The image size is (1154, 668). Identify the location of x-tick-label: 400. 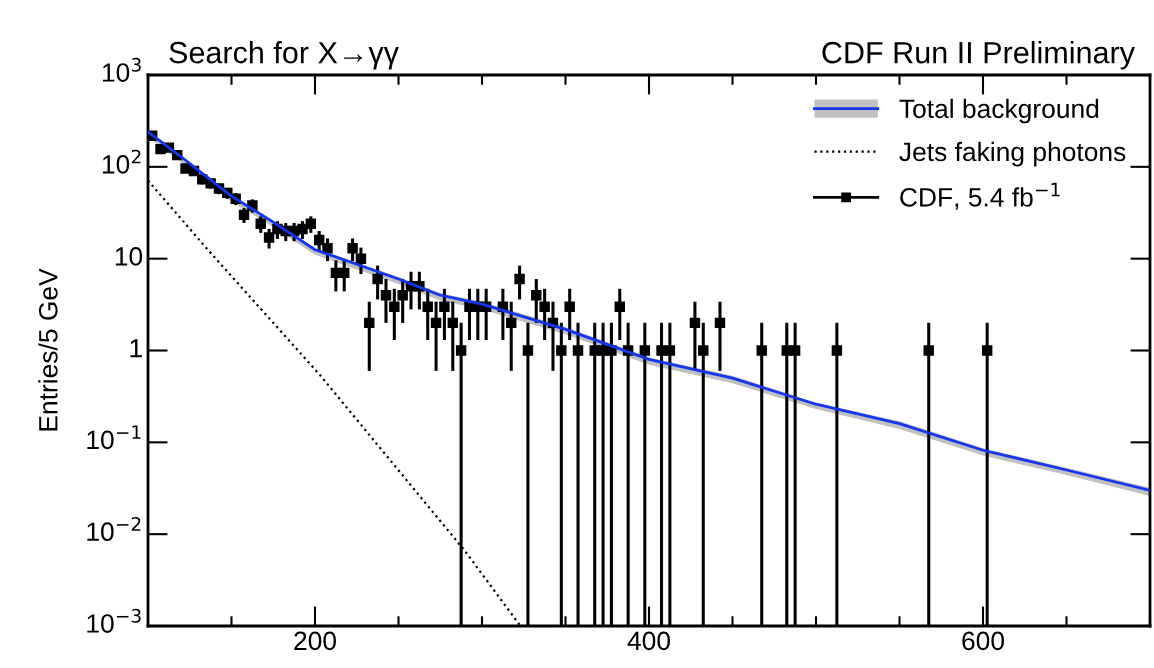
(648, 641).